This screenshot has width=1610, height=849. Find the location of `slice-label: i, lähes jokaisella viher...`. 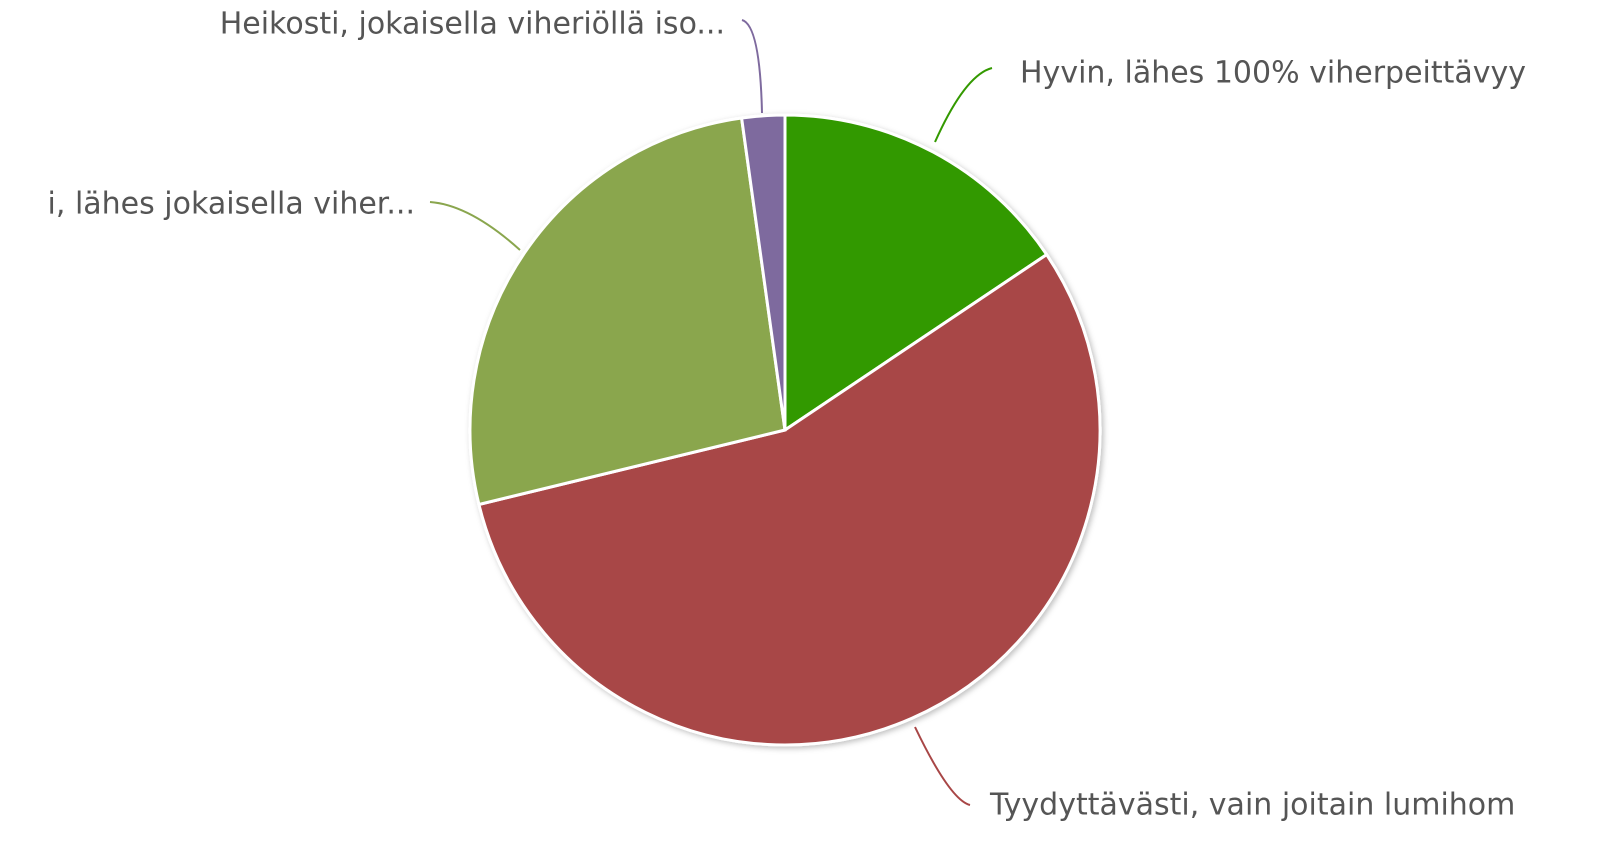

slice-label: i, lähes jokaisella viher... is located at coordinates (231, 204).